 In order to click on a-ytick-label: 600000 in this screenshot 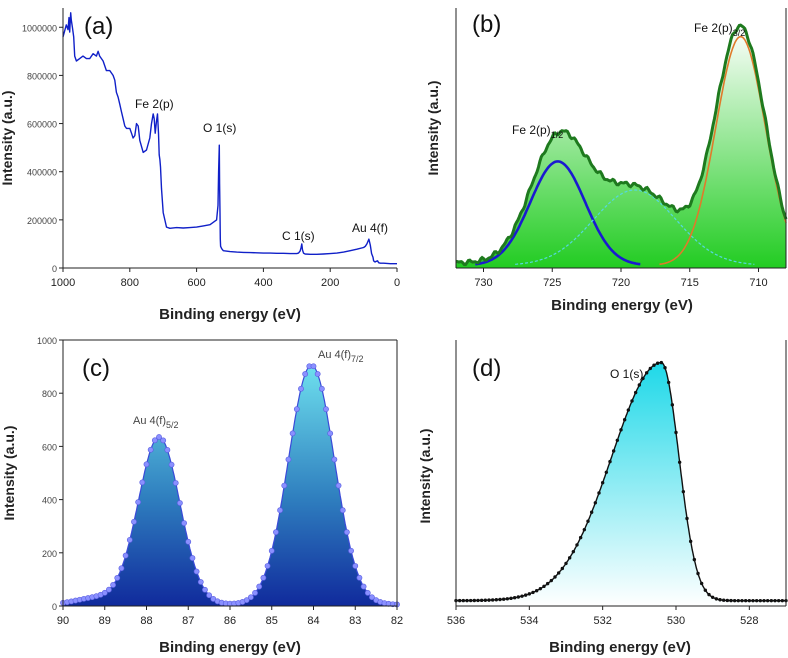, I will do `click(42, 125)`.